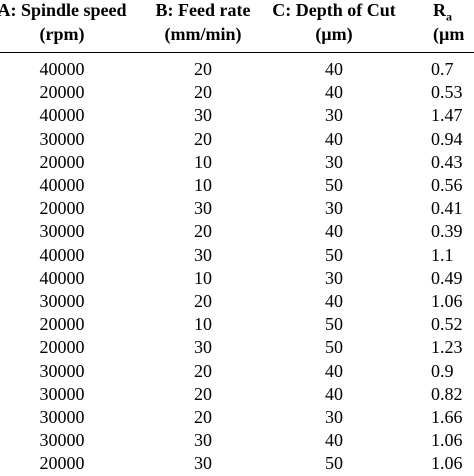  Describe the element at coordinates (237, 208) in the screenshot. I see `table-row: 20000 30 30 0.41` at that location.